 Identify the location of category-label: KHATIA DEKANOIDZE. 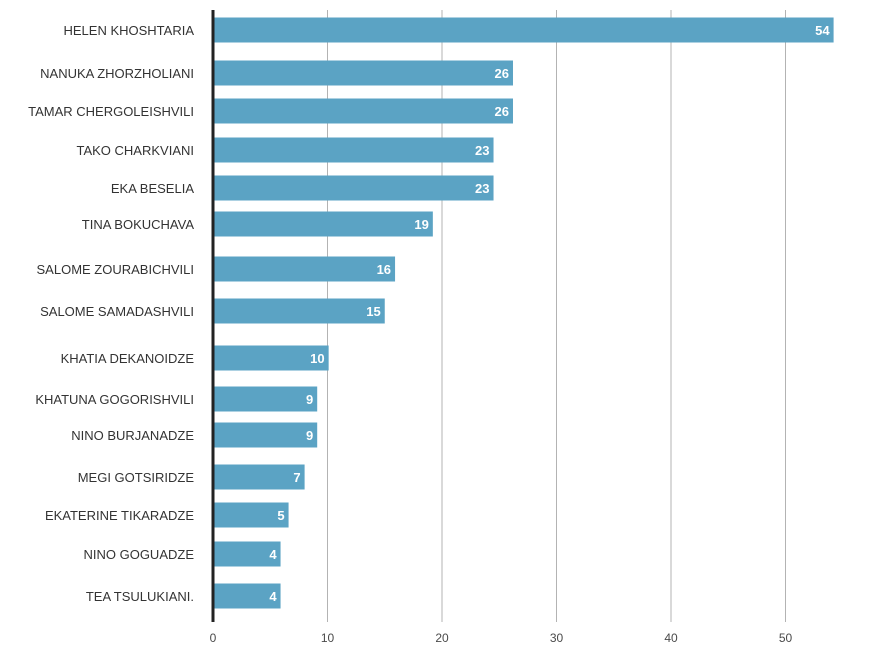
(128, 358).